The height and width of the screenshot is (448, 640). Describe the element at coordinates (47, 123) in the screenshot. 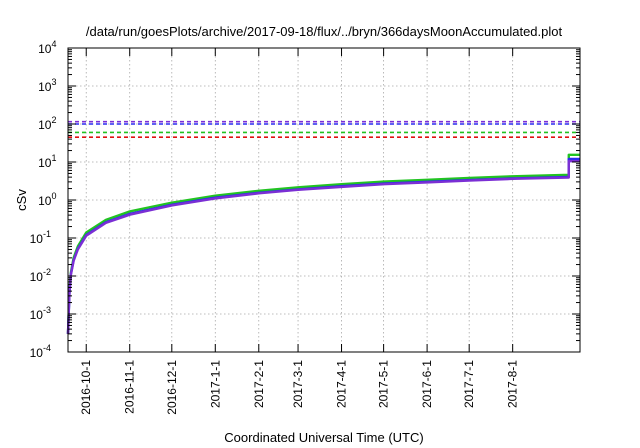

I see `y-tick-label: 10²` at that location.